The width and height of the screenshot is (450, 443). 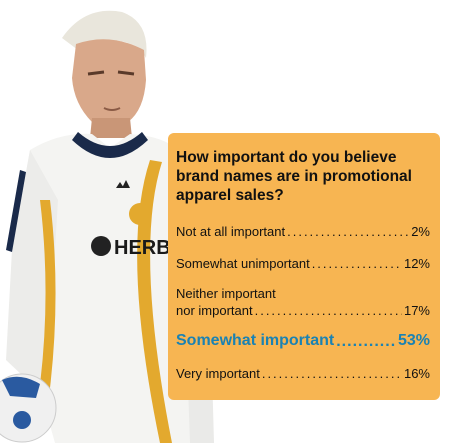 What do you see at coordinates (218, 373) in the screenshot?
I see `result-label: Very important` at bounding box center [218, 373].